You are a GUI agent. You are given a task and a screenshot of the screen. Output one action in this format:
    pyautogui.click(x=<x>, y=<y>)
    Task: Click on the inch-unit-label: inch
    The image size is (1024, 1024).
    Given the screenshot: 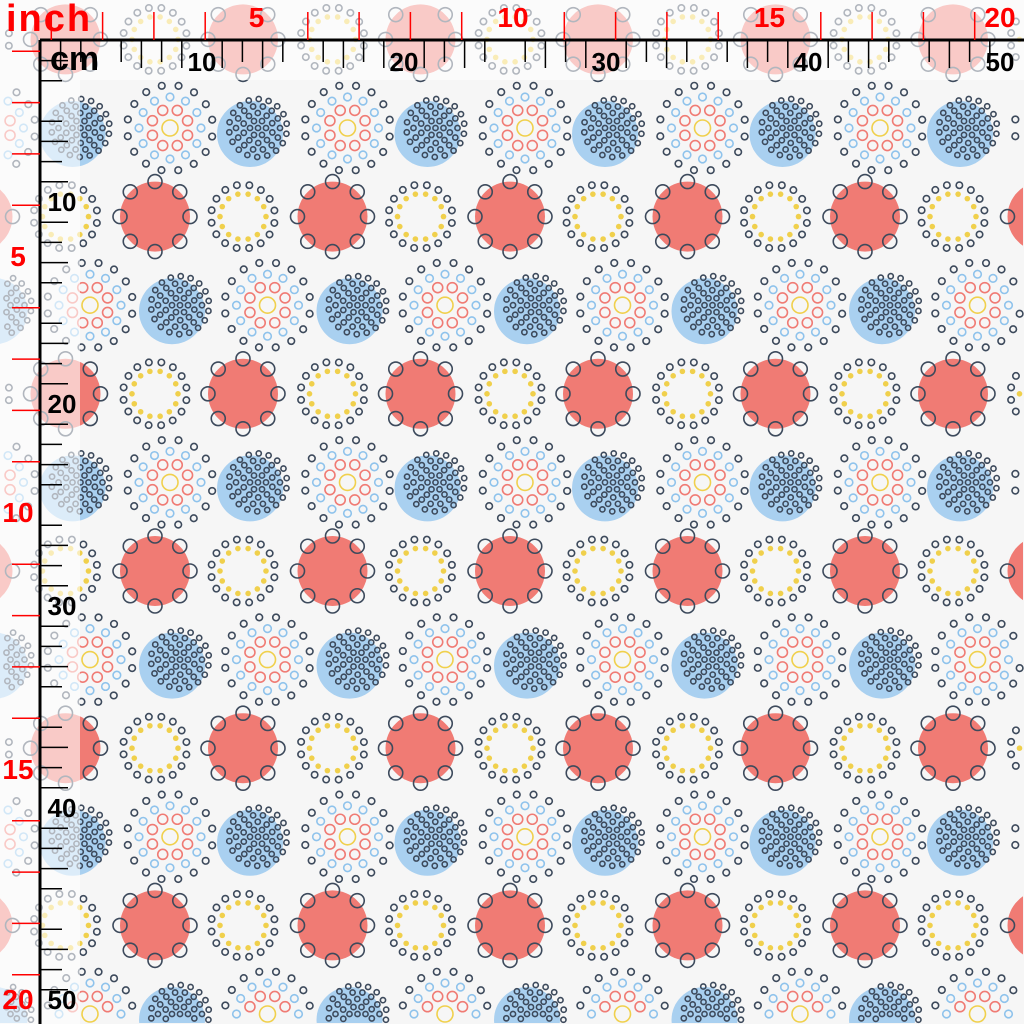 What is the action you would take?
    pyautogui.click(x=49, y=20)
    